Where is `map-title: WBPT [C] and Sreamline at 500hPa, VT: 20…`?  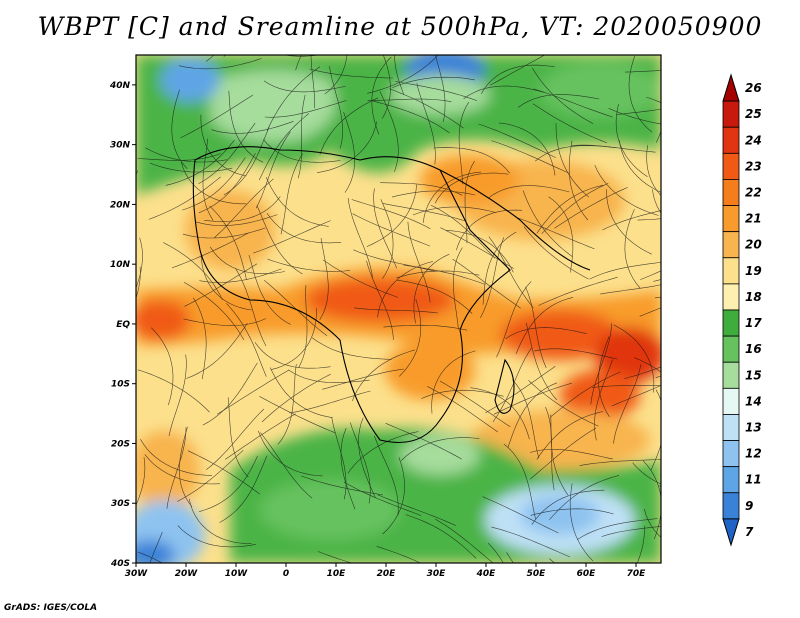 map-title: WBPT [C] and Sreamline at 500hPa, VT: 20… is located at coordinates (400, 26).